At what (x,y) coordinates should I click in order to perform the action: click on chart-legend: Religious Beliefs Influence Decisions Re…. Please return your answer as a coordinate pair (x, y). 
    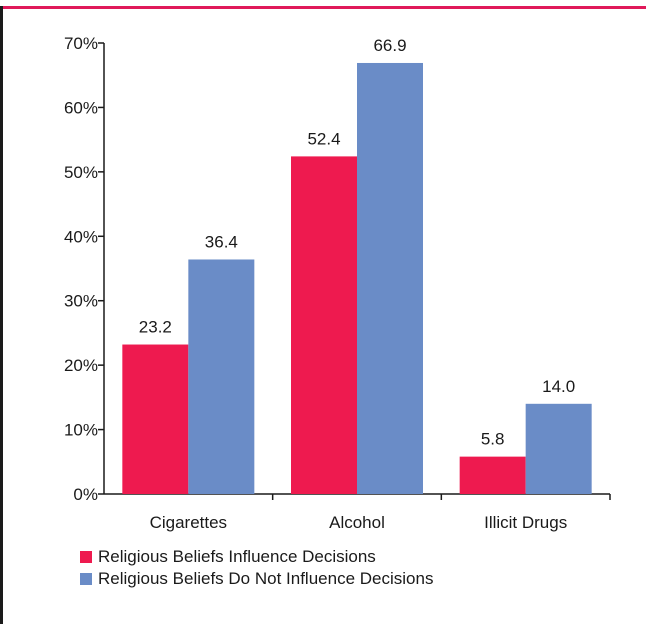
    Looking at the image, I should click on (256, 568).